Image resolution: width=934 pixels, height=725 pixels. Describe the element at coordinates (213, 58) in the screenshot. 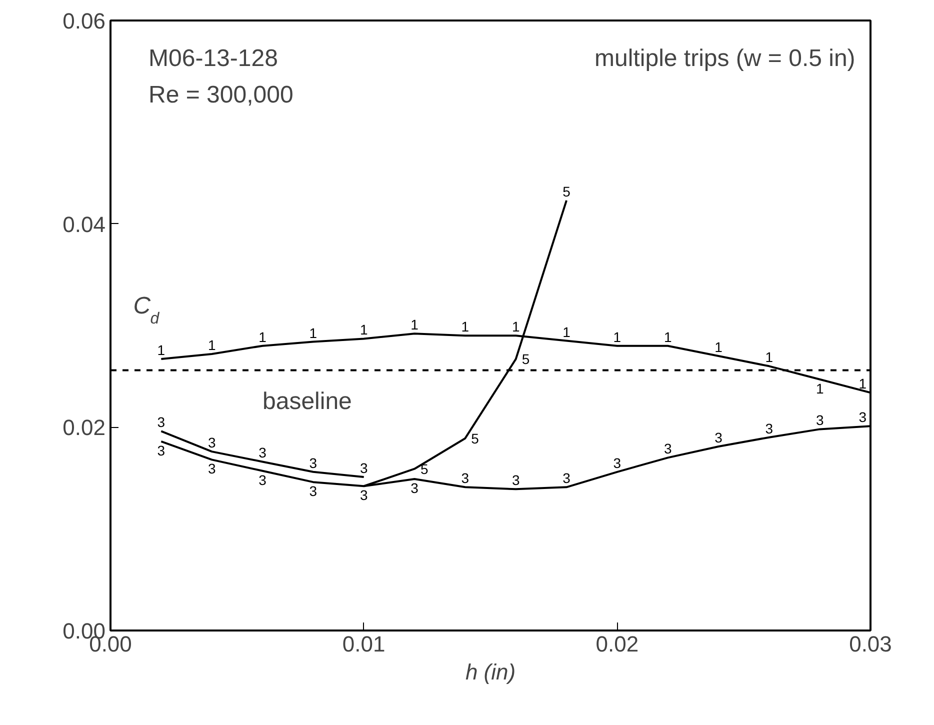

I see `annotation: M06-13-128` at that location.